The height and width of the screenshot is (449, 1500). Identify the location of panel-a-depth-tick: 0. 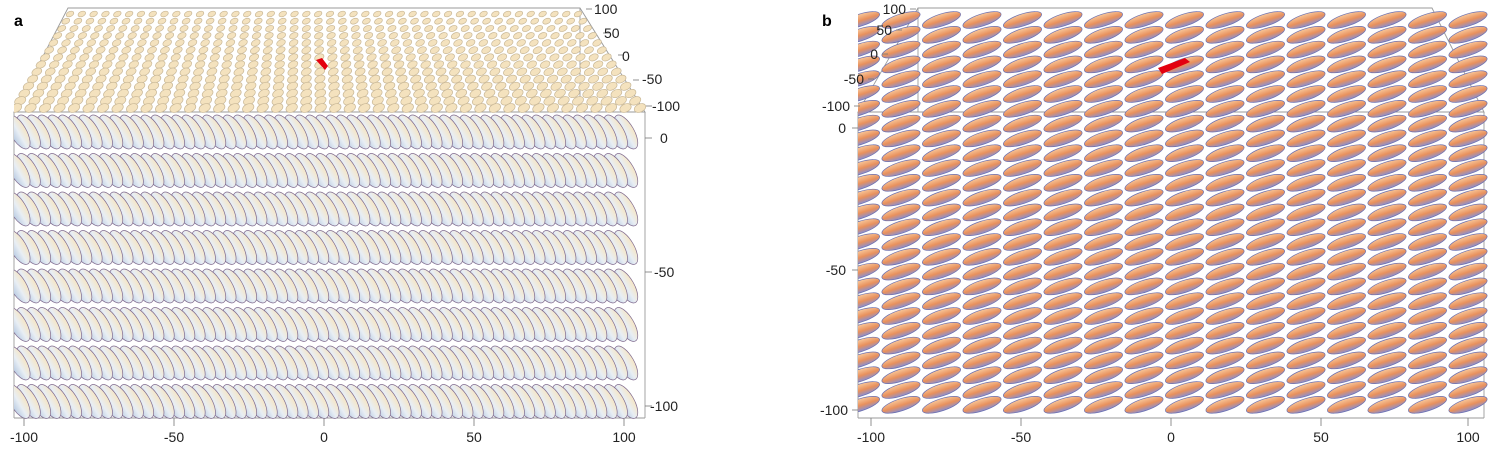
(626, 56).